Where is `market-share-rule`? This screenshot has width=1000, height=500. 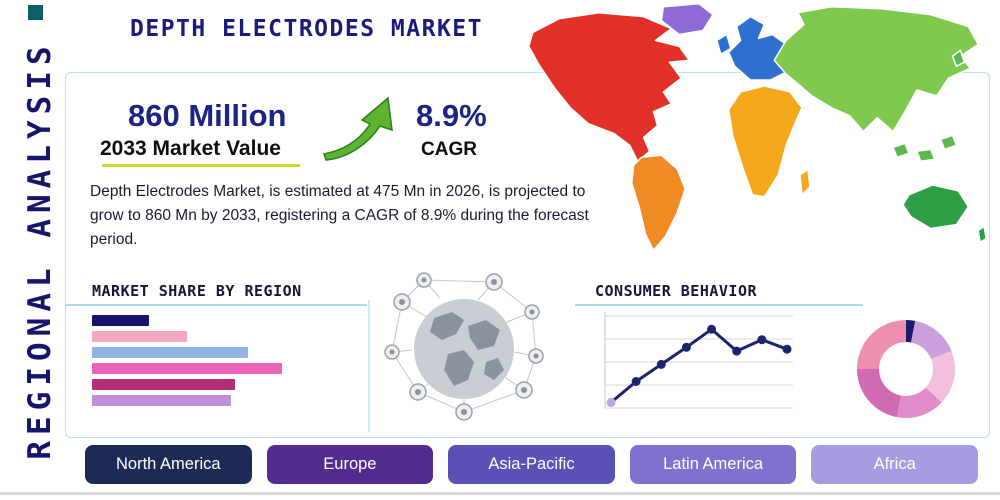
market-share-rule is located at coordinates (216, 305).